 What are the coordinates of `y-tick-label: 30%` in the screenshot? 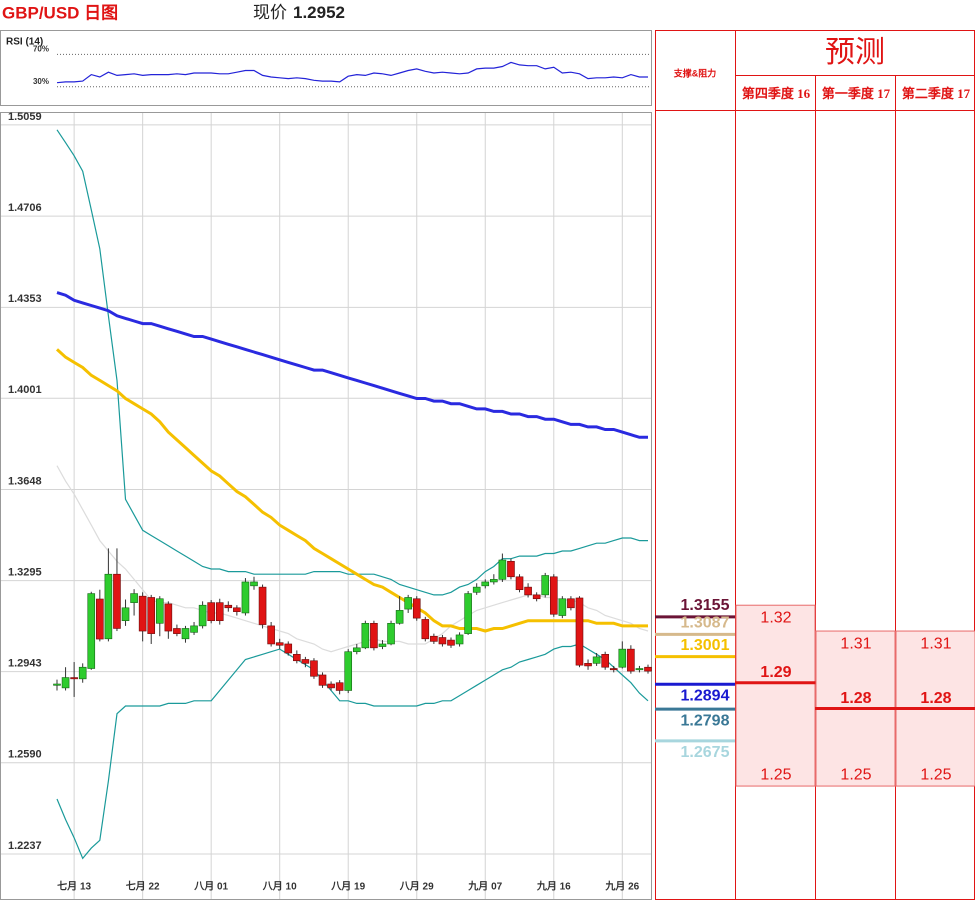 It's located at (41, 81).